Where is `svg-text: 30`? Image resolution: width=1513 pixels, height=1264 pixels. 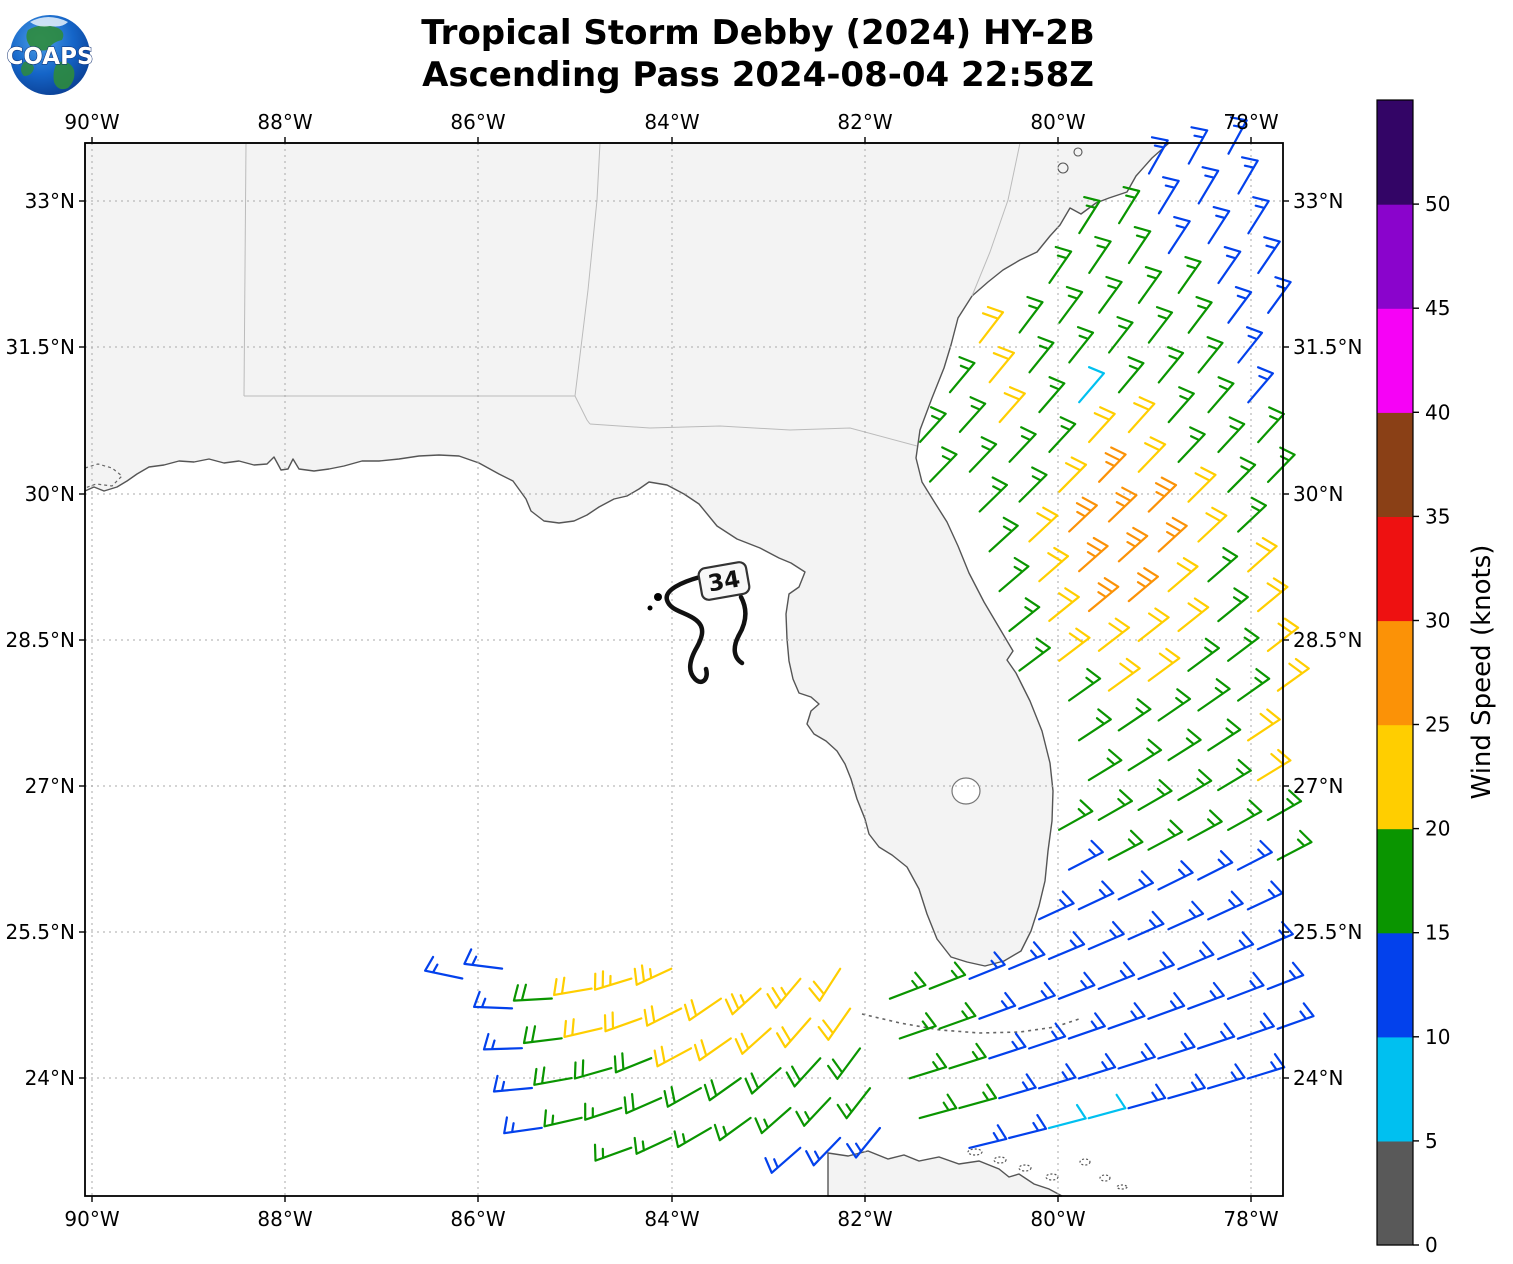 svg-text: 30 is located at coordinates (1437, 621).